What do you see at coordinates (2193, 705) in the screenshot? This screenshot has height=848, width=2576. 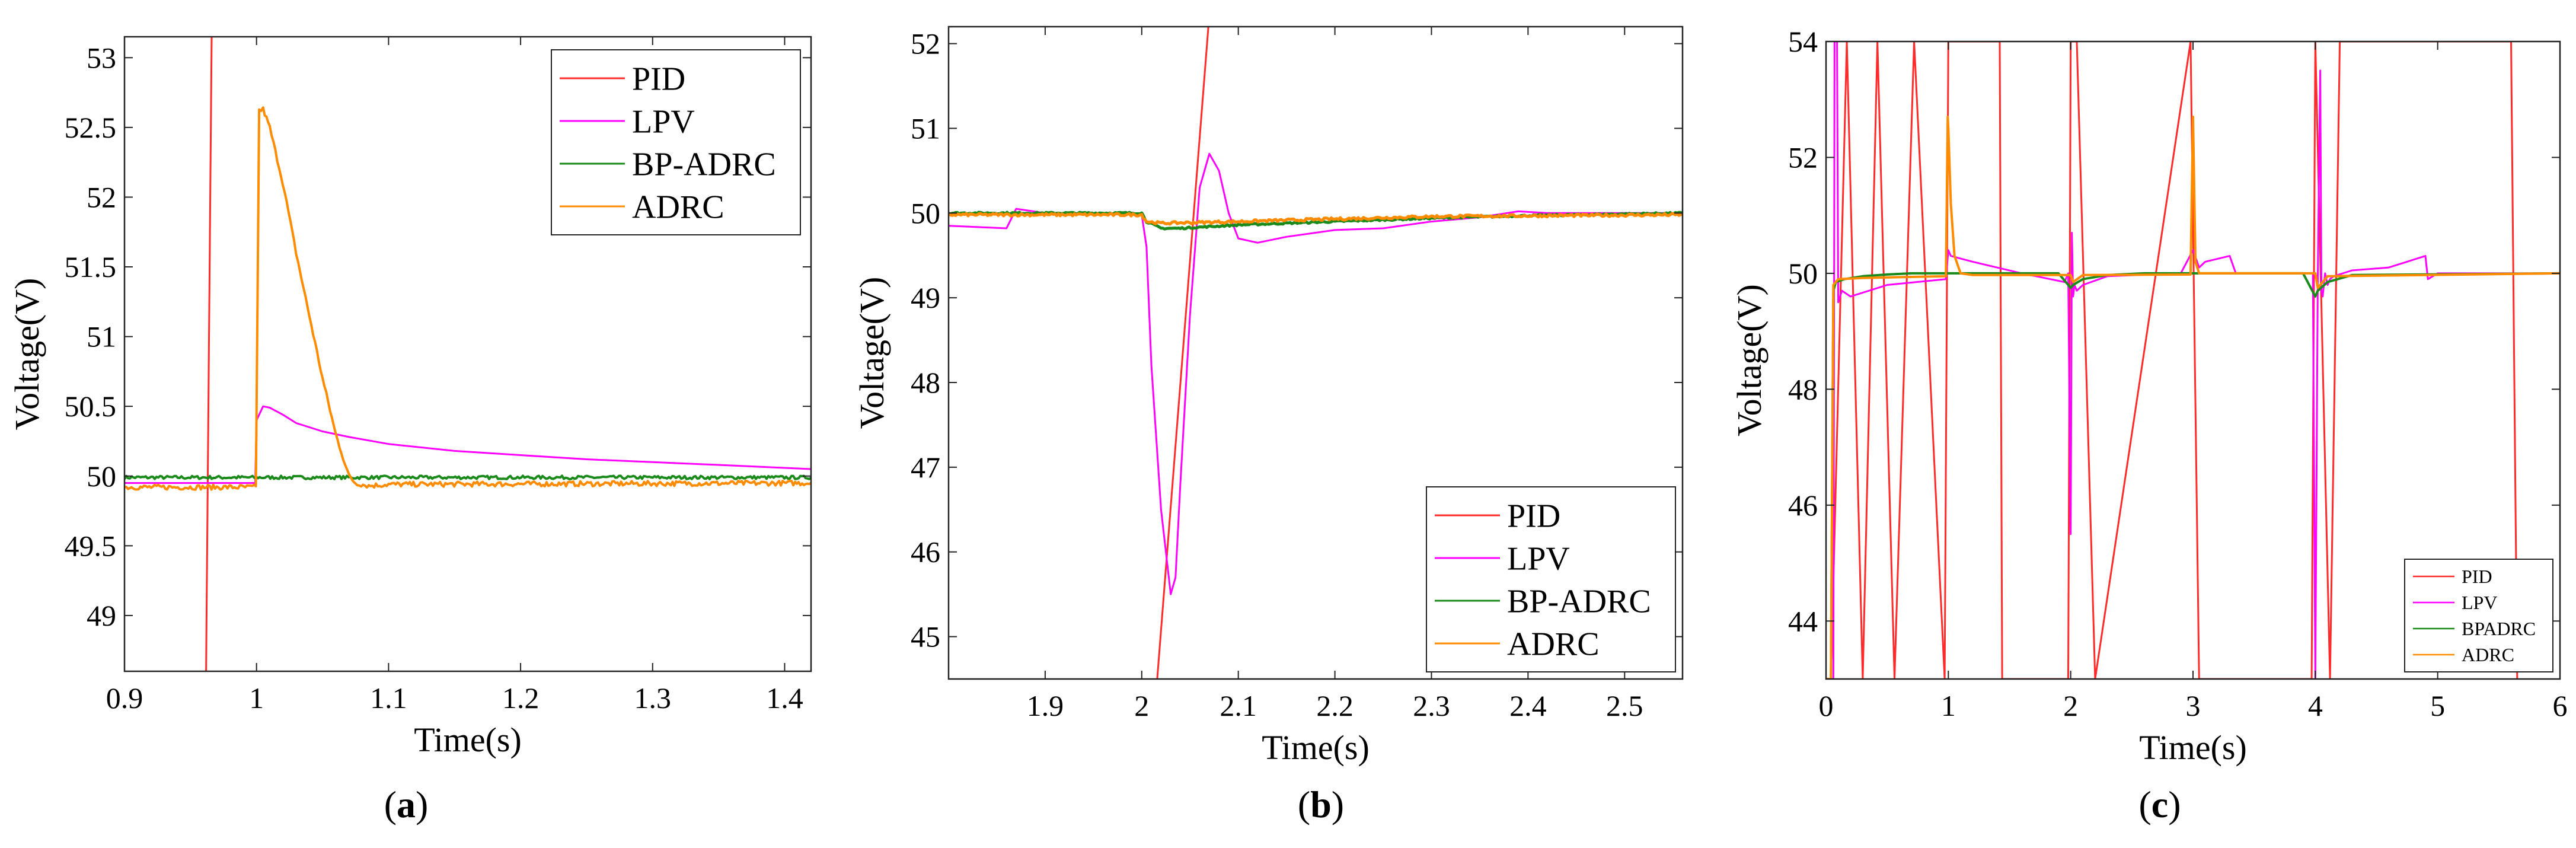 I see `x-tick-label: 3` at bounding box center [2193, 705].